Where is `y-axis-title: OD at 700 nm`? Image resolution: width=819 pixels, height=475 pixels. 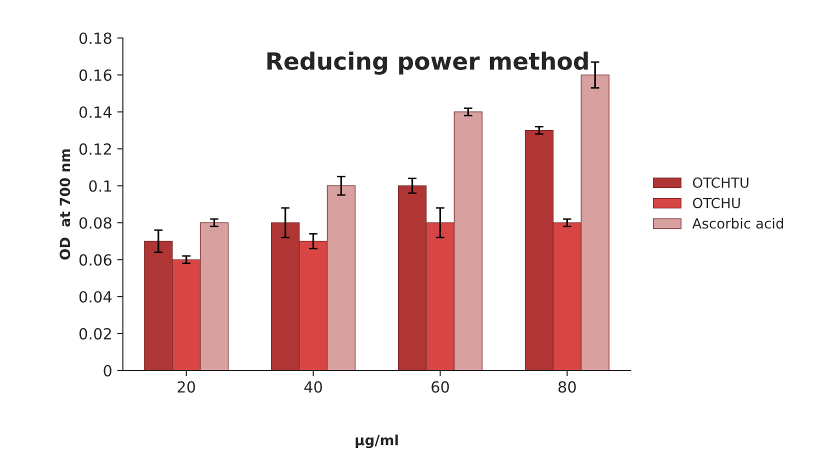
y-axis-title: OD at 700 nm is located at coordinates (65, 204).